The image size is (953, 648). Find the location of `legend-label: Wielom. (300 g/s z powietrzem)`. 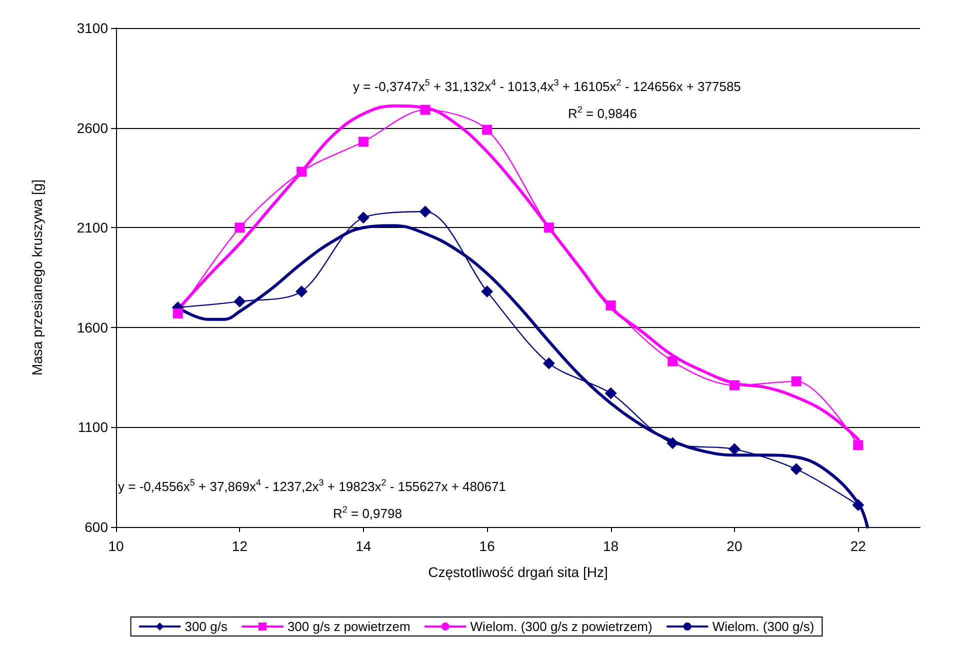

legend-label: Wielom. (300 g/s z powietrzem) is located at coordinates (561, 626).